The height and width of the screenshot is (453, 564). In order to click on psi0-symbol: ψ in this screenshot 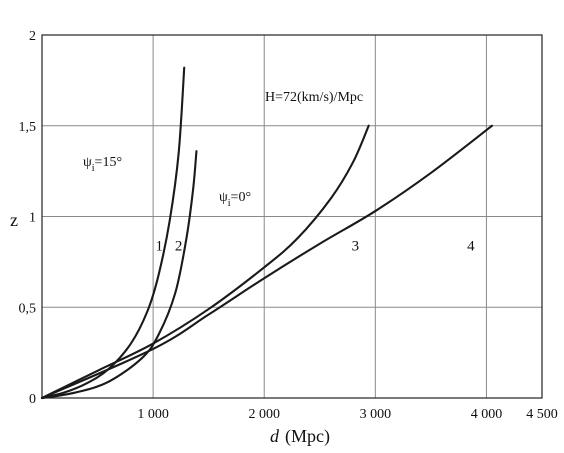, I will do `click(223, 197)`.